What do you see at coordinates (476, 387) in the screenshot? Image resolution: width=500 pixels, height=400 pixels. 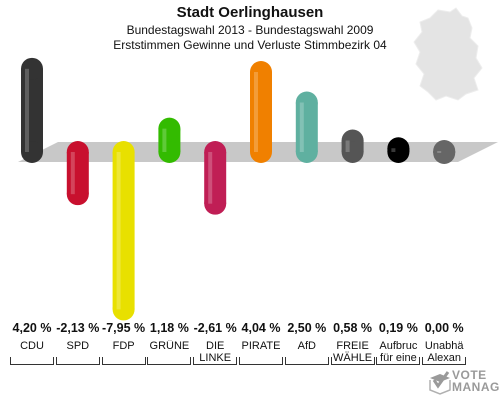 I see `logo-line-2: MANAGER` at bounding box center [476, 387].